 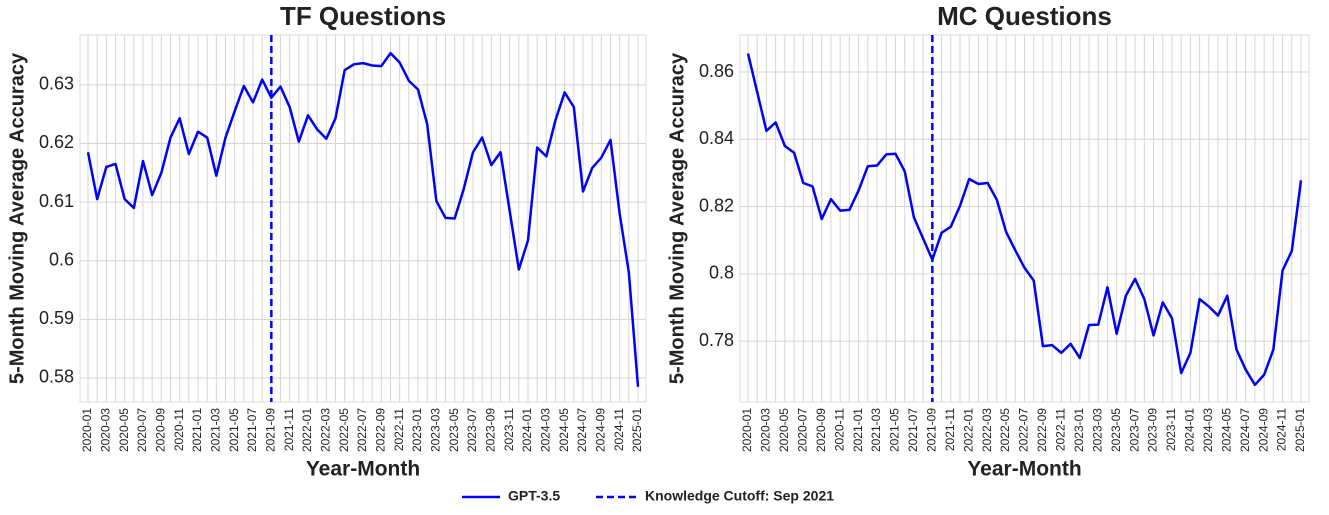 What do you see at coordinates (56, 201) in the screenshot?
I see `y-tick-label: 0.61` at bounding box center [56, 201].